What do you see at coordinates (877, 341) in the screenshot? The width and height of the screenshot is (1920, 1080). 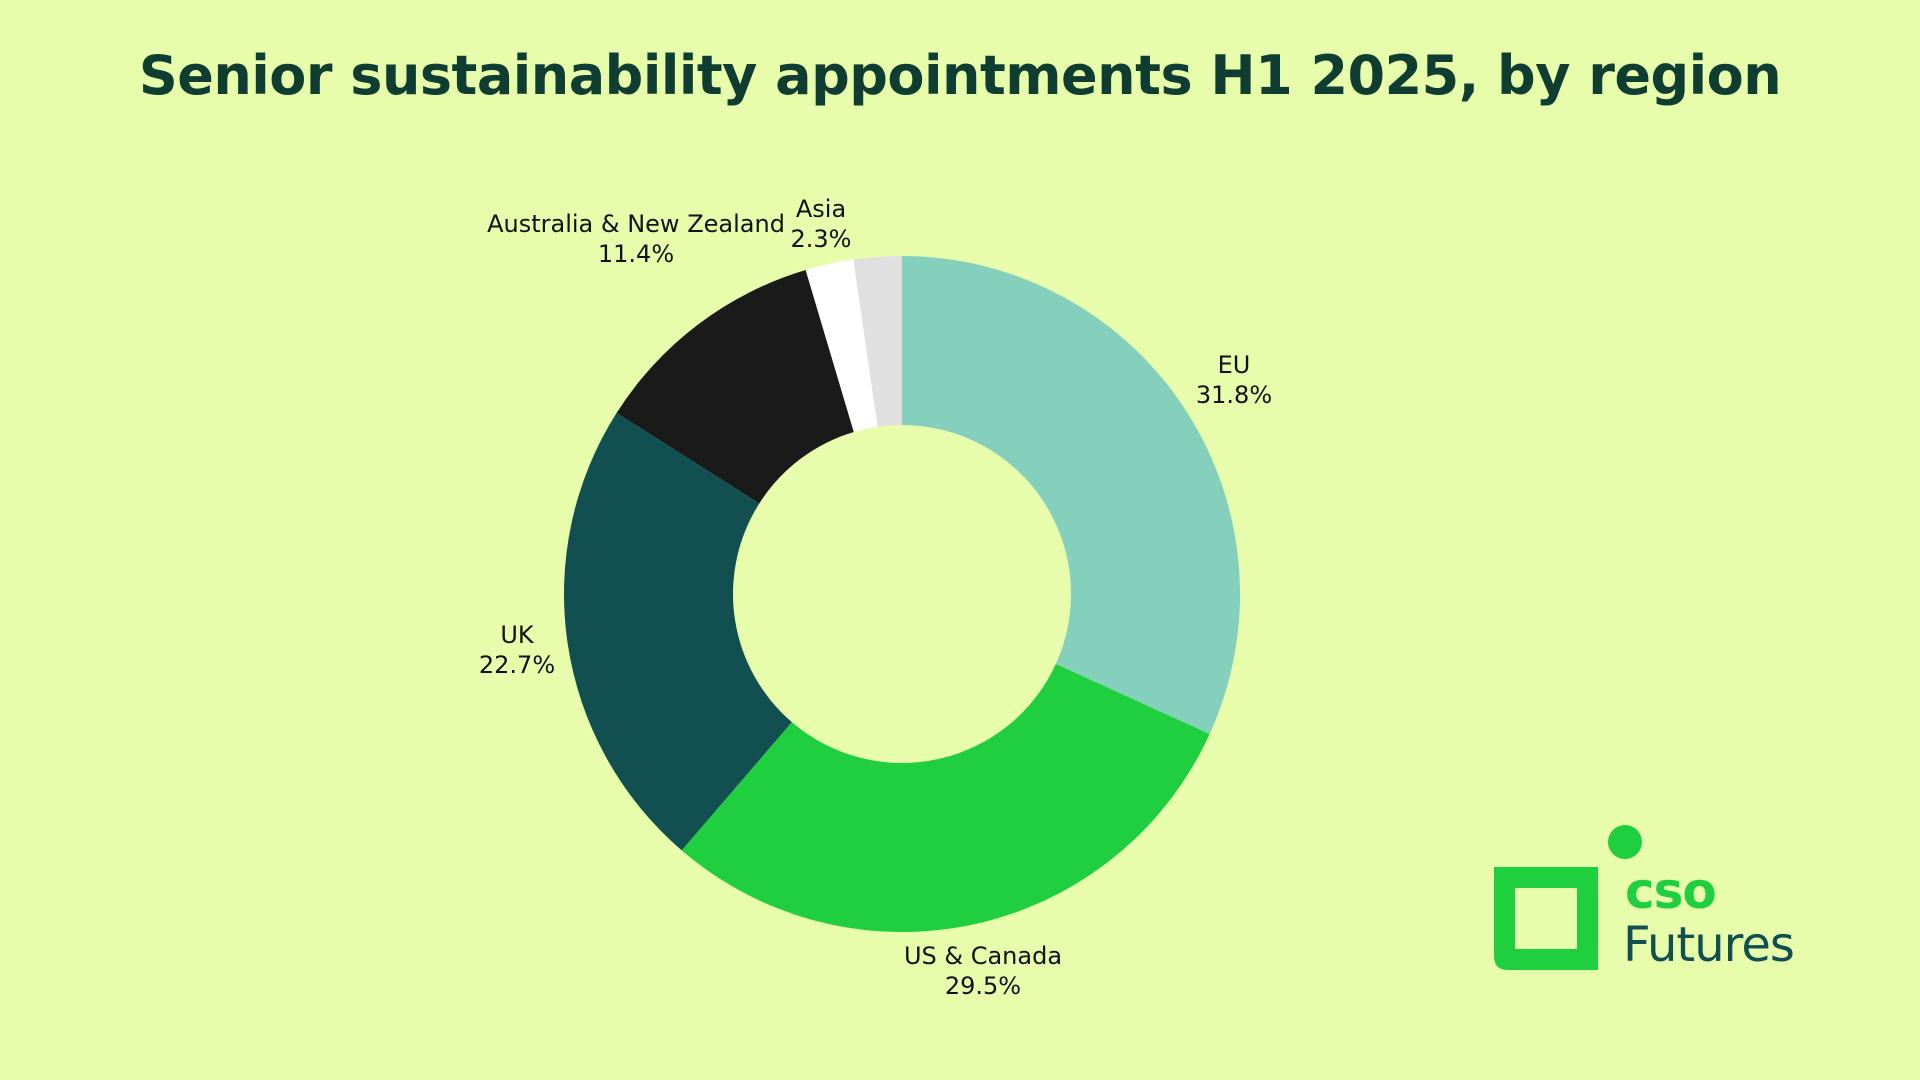 I see `donut-slice-other` at bounding box center [877, 341].